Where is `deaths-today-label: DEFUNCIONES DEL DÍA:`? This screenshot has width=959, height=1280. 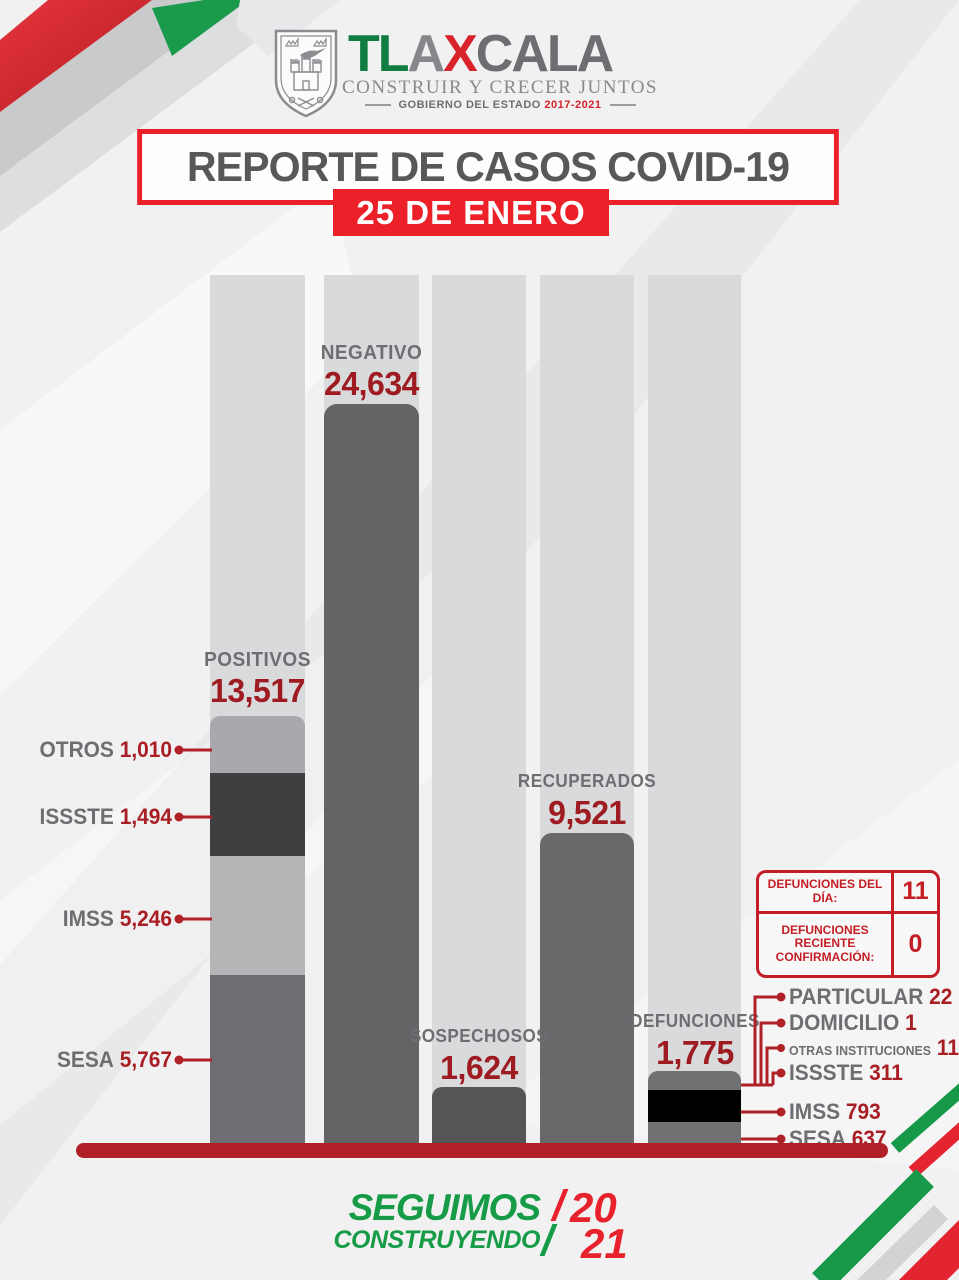
deaths-today-label: DEFUNCIONES DEL DÍA: is located at coordinates (825, 891).